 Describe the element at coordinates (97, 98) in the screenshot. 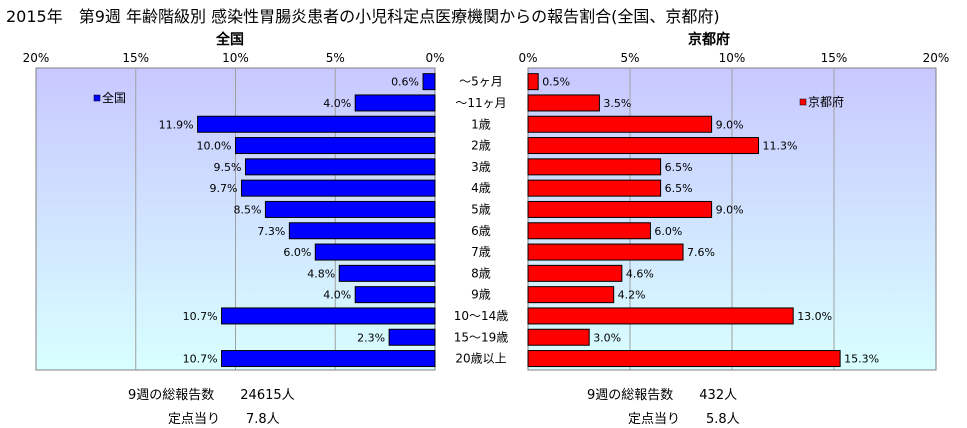

I see `legend-swatch-national` at that location.